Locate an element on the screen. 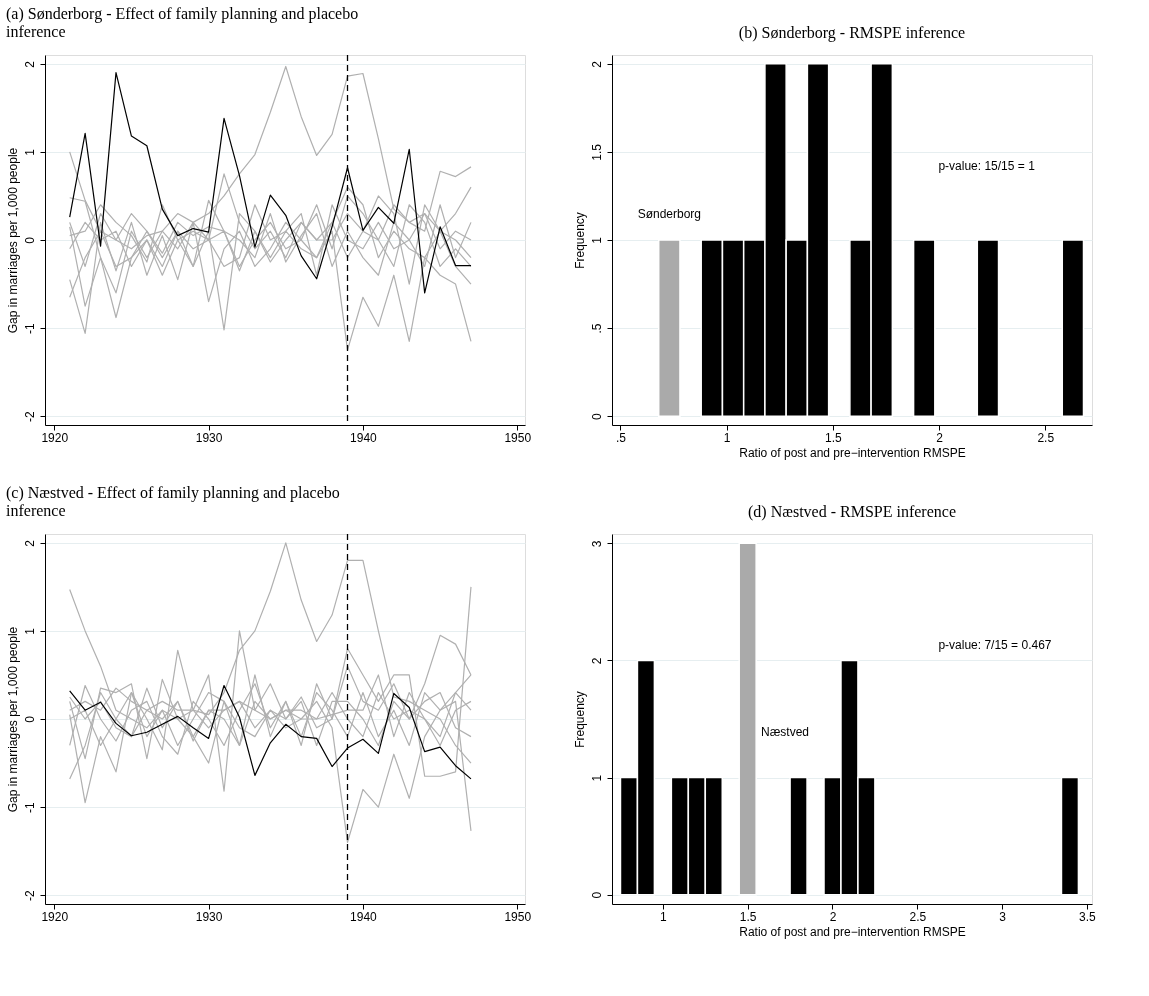 The width and height of the screenshot is (1149, 996). y-tick-label: 1.5 is located at coordinates (596, 152).